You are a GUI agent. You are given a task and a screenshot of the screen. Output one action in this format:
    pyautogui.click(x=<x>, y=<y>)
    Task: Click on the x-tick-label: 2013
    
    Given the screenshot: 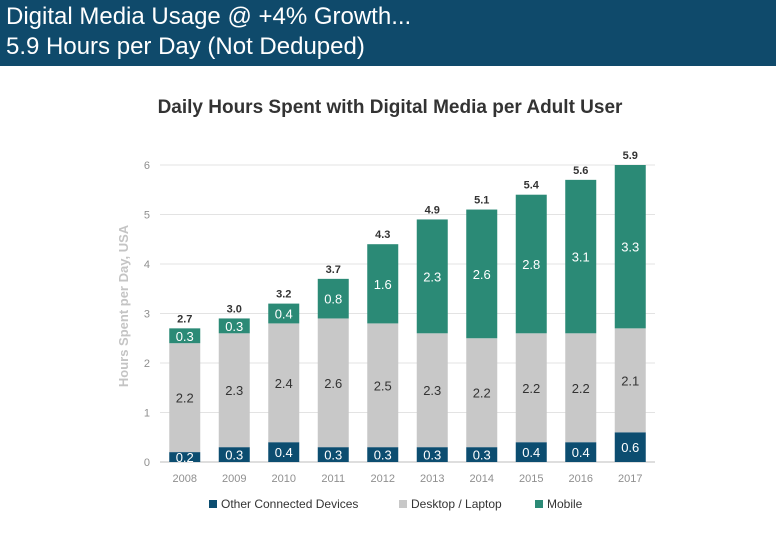 What is the action you would take?
    pyautogui.click(x=432, y=479)
    